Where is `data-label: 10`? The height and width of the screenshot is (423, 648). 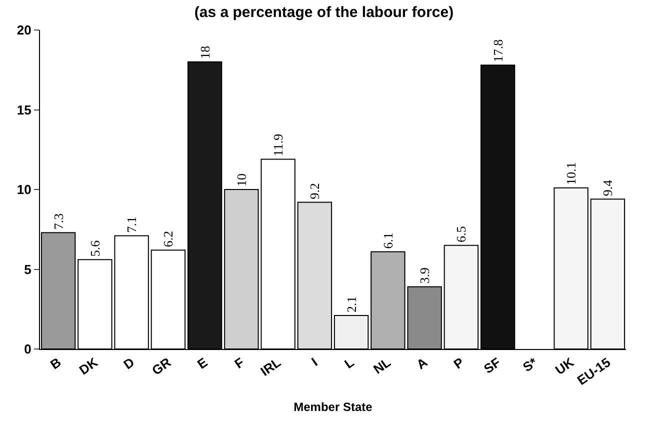 data-label: 10 is located at coordinates (241, 180).